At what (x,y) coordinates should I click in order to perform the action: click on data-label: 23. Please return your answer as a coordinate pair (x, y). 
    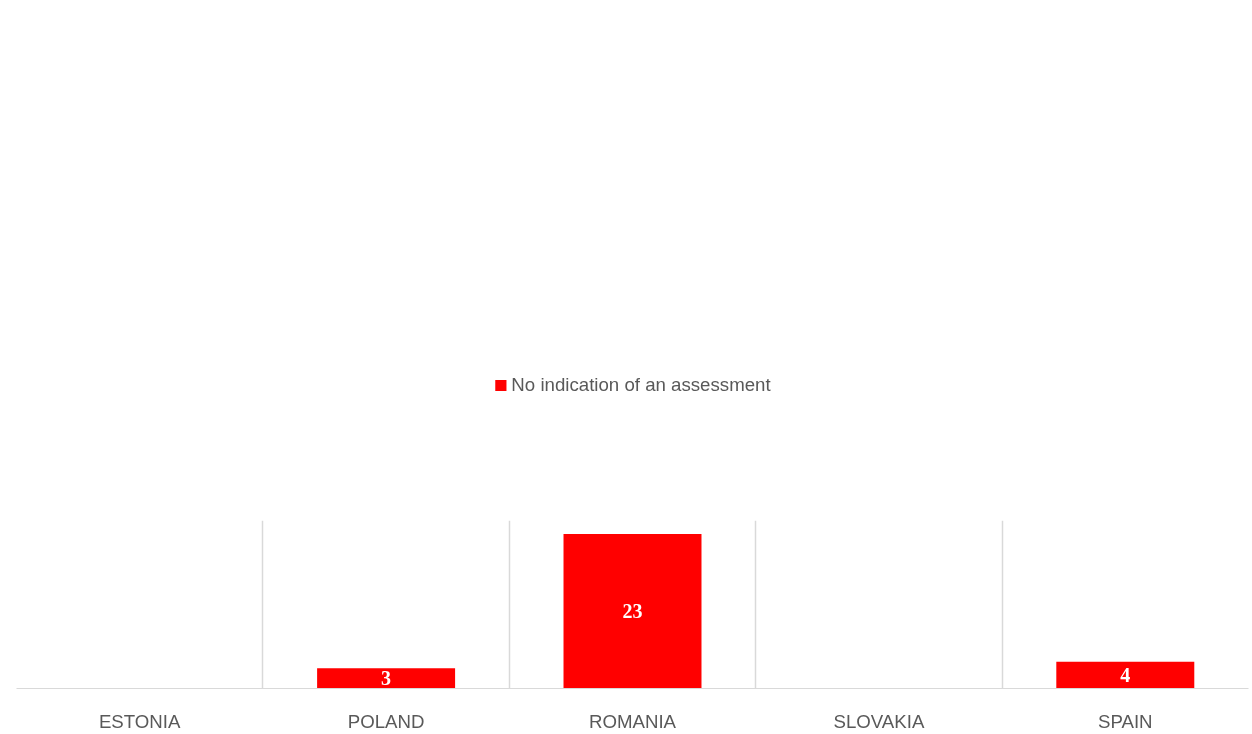
    Looking at the image, I should click on (632, 611).